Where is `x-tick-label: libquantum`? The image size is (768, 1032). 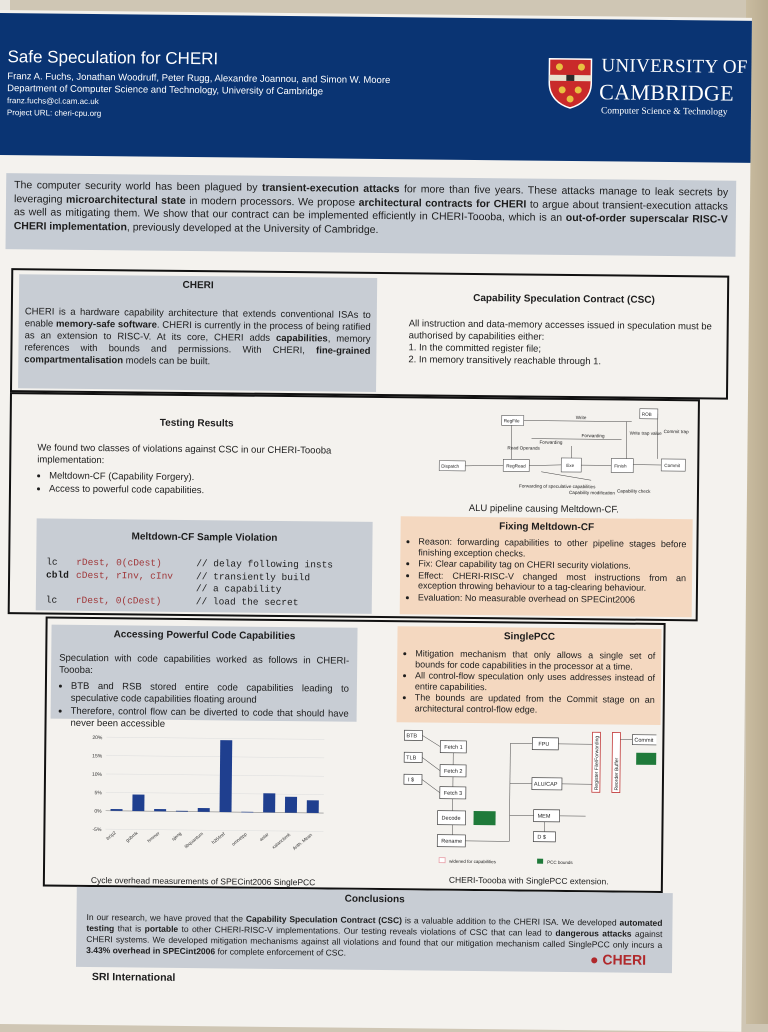 x-tick-label: libquantum is located at coordinates (194, 840).